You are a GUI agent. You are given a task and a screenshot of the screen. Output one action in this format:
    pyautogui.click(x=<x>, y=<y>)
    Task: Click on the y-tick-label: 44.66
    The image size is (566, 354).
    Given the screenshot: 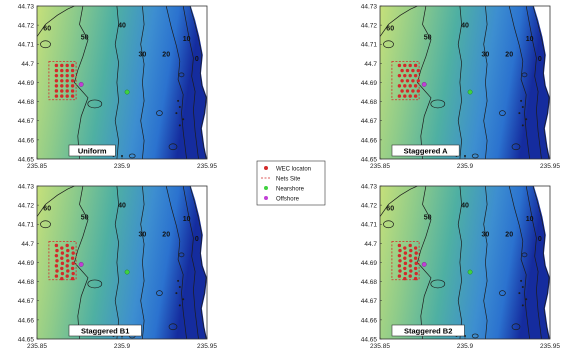 What is the action you would take?
    pyautogui.click(x=369, y=140)
    